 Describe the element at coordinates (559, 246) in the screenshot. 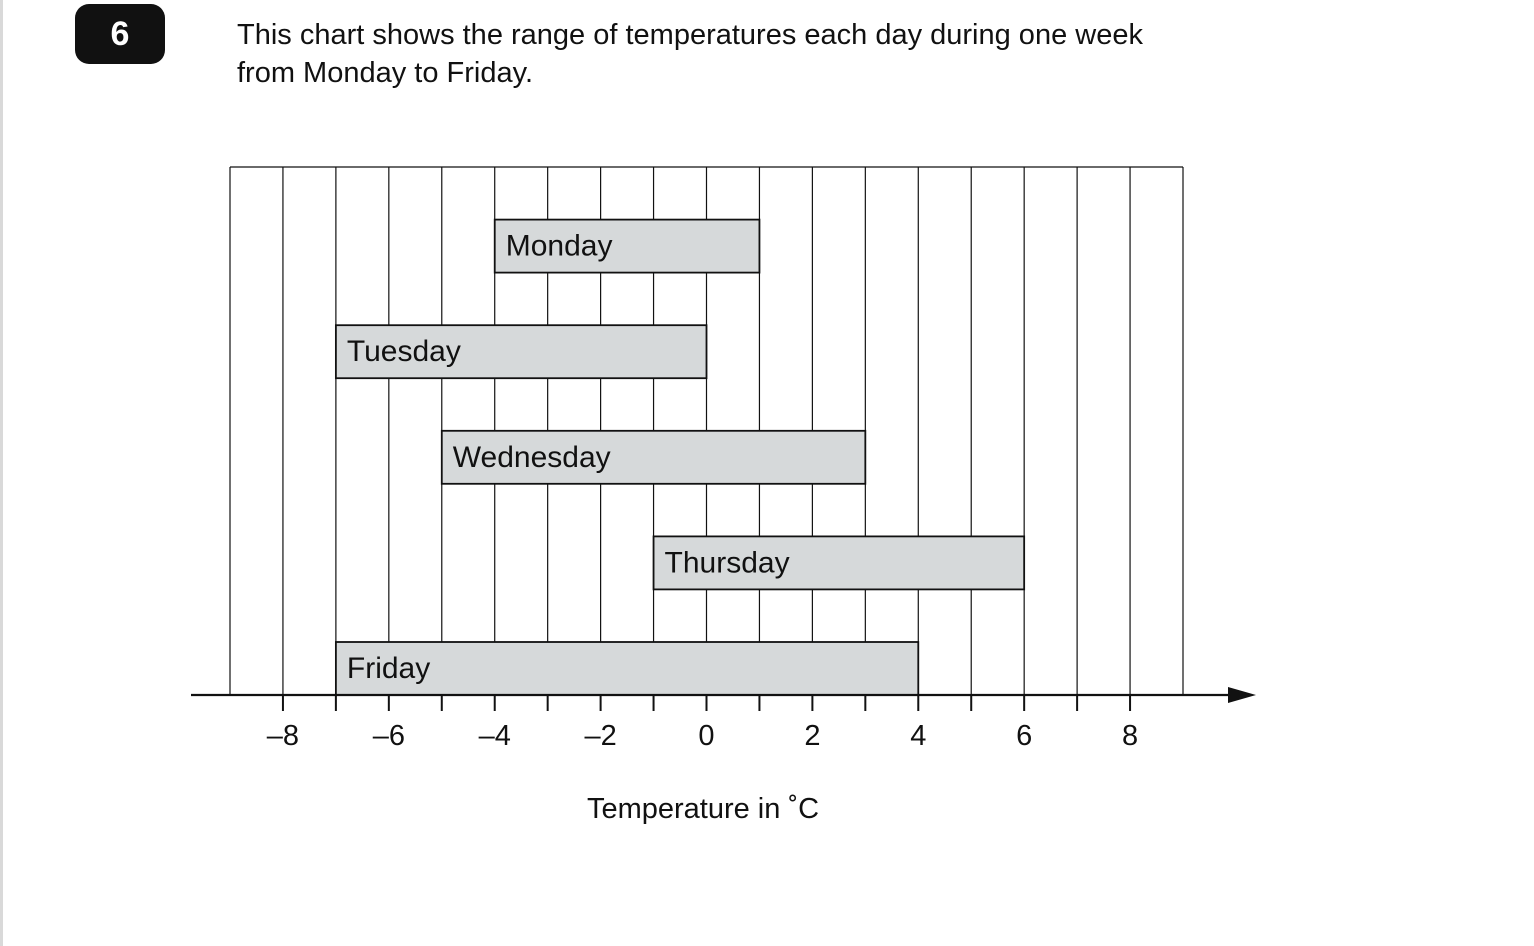

I see `bar-label-monday: Monday` at that location.